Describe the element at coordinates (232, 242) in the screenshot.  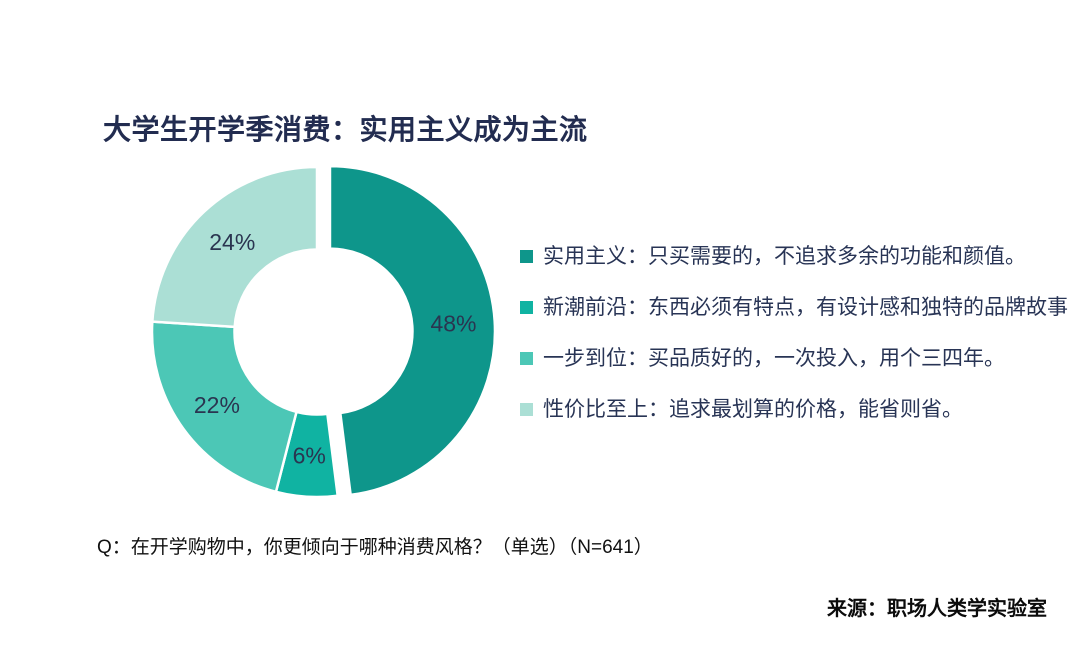
I see `slice-percent-label: 24%` at that location.